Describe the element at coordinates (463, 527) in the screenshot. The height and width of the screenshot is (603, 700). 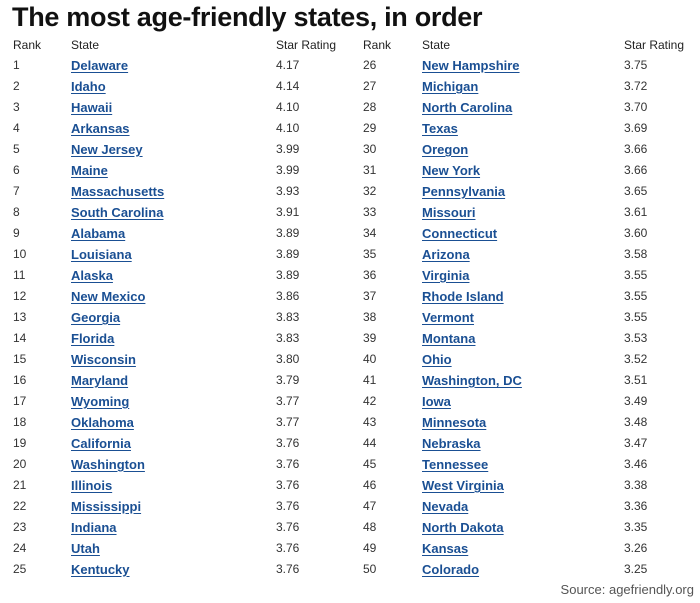
I see `state-link: North Dakota` at that location.